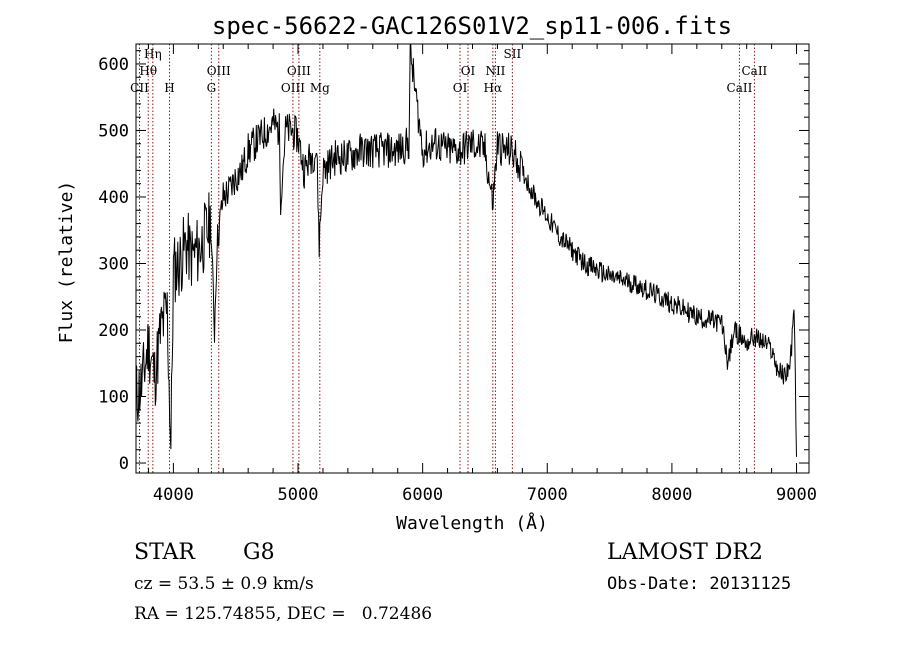 The image size is (900, 649). I want to click on obs-date-line: Obs-Date: 20131125, so click(699, 584).